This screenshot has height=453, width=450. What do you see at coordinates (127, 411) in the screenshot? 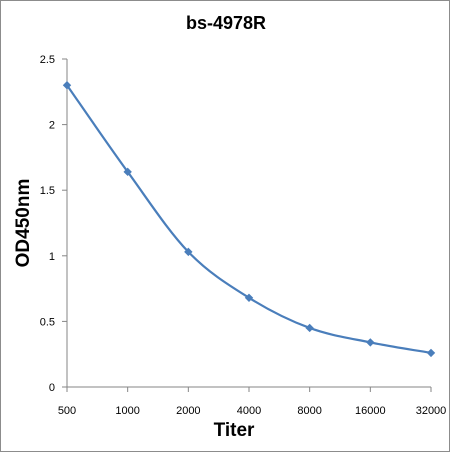
I see `x-tick-label: 1000` at bounding box center [127, 411].